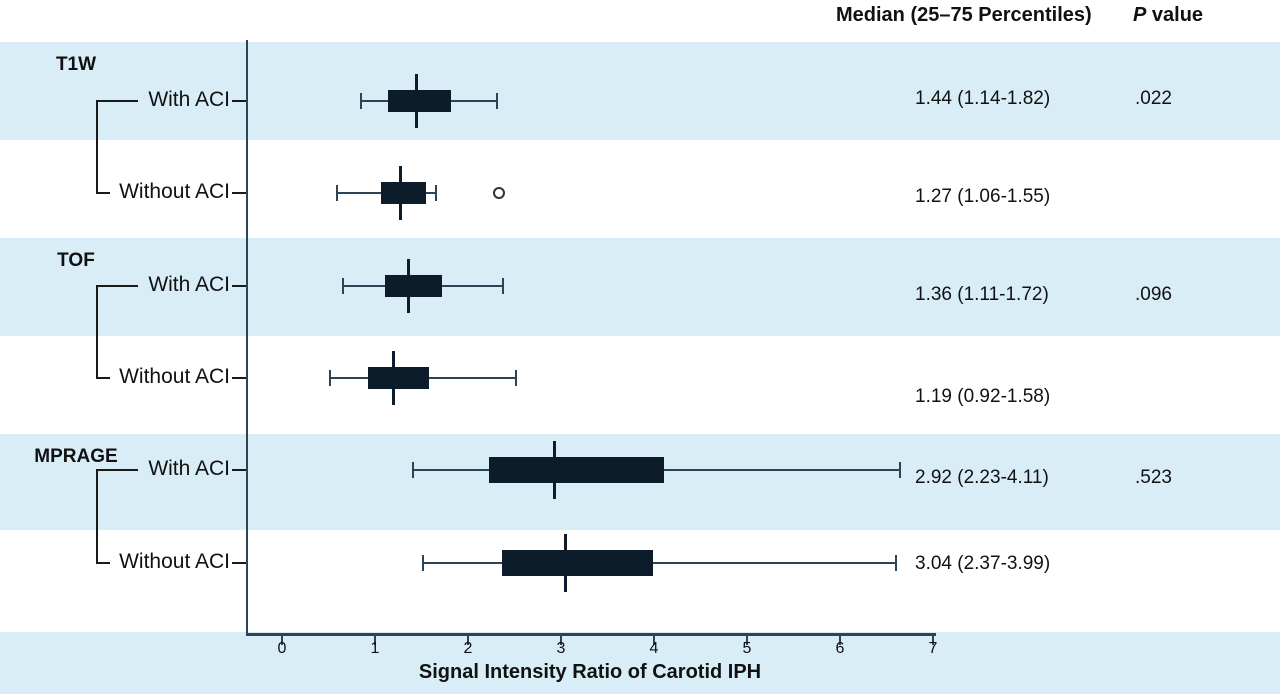 The image size is (1280, 694). What do you see at coordinates (983, 396) in the screenshot?
I see `median-text: 1.19 (0.92-1.58)` at bounding box center [983, 396].